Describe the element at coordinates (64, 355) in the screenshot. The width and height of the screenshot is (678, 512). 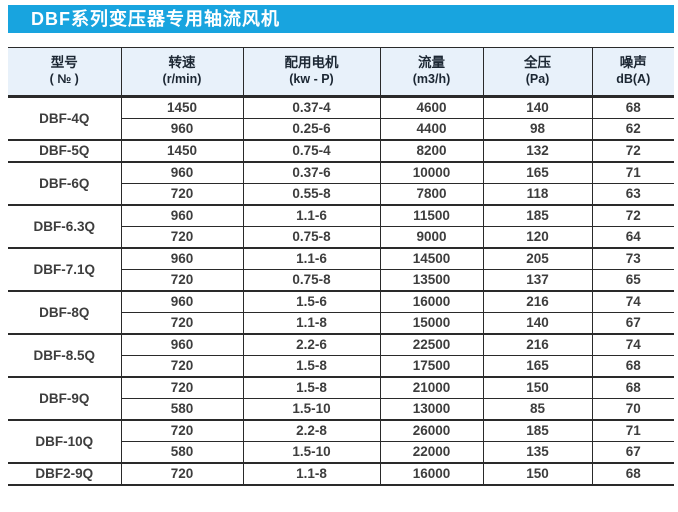
I see `model-cell: DBF-8.5Q` at that location.